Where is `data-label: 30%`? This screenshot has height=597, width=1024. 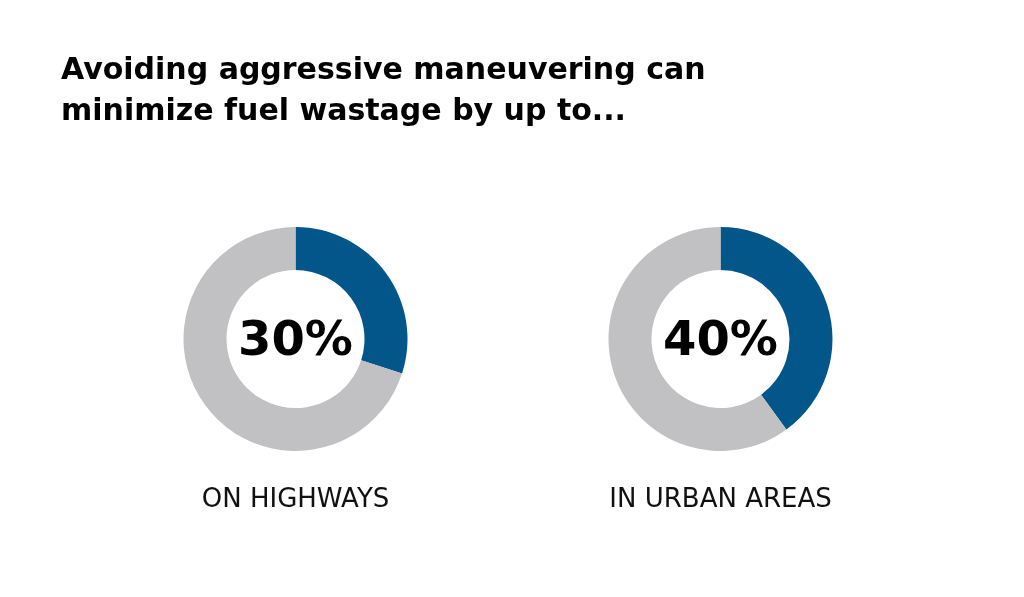
data-label: 30% is located at coordinates (295, 338).